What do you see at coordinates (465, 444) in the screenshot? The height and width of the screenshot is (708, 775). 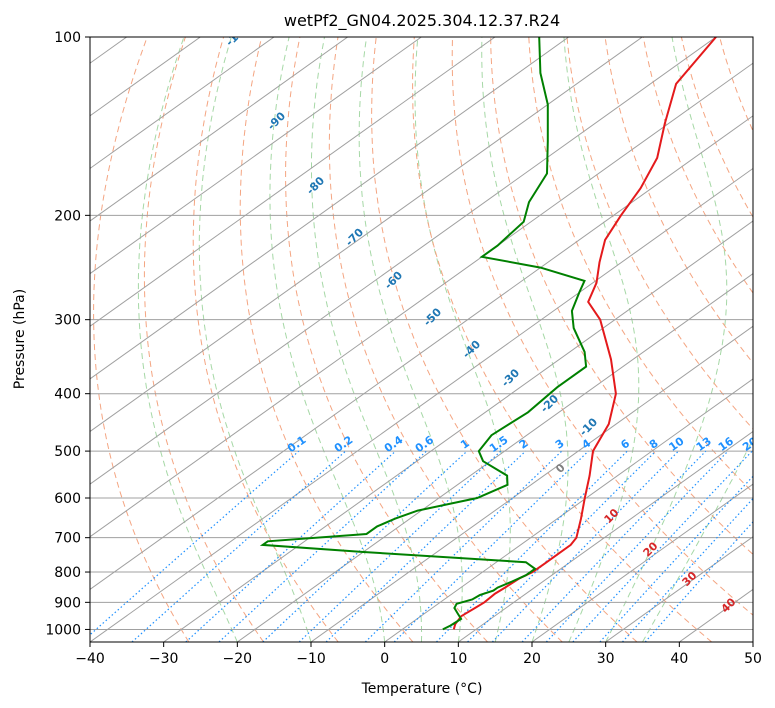 I see `mixing-ratio-label: 1` at bounding box center [465, 444].